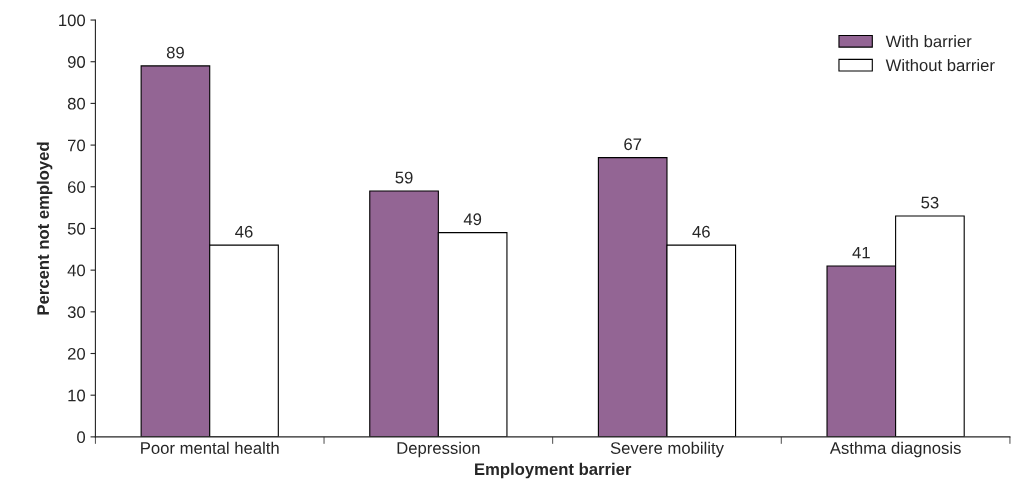 This screenshot has width=1015, height=501. I want to click on data-label: 59, so click(404, 177).